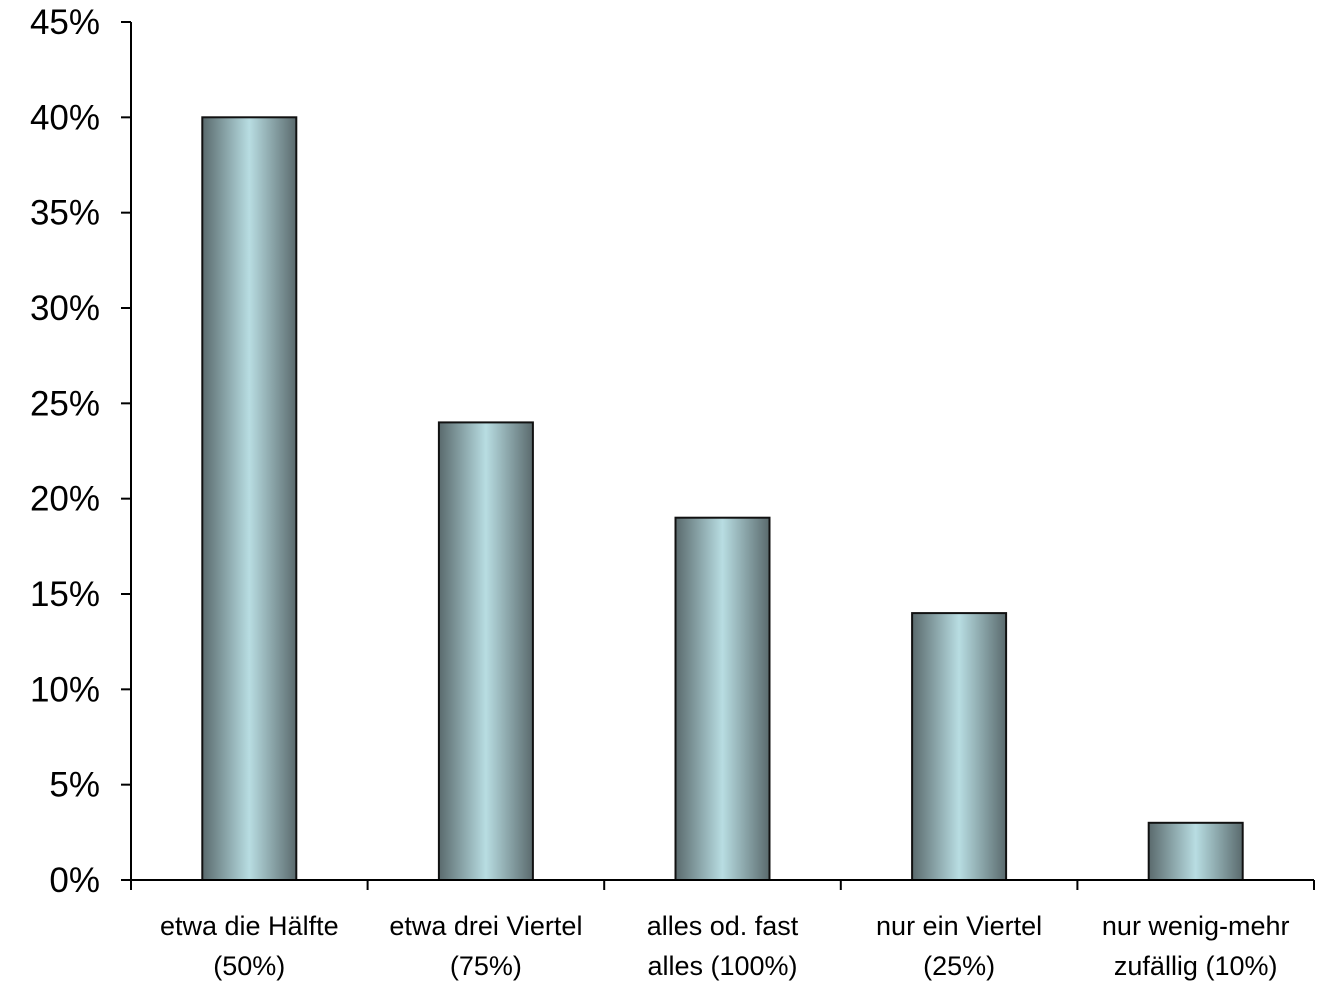 The width and height of the screenshot is (1318, 985). Describe the element at coordinates (65, 594) in the screenshot. I see `y-tick-label: 15%` at that location.